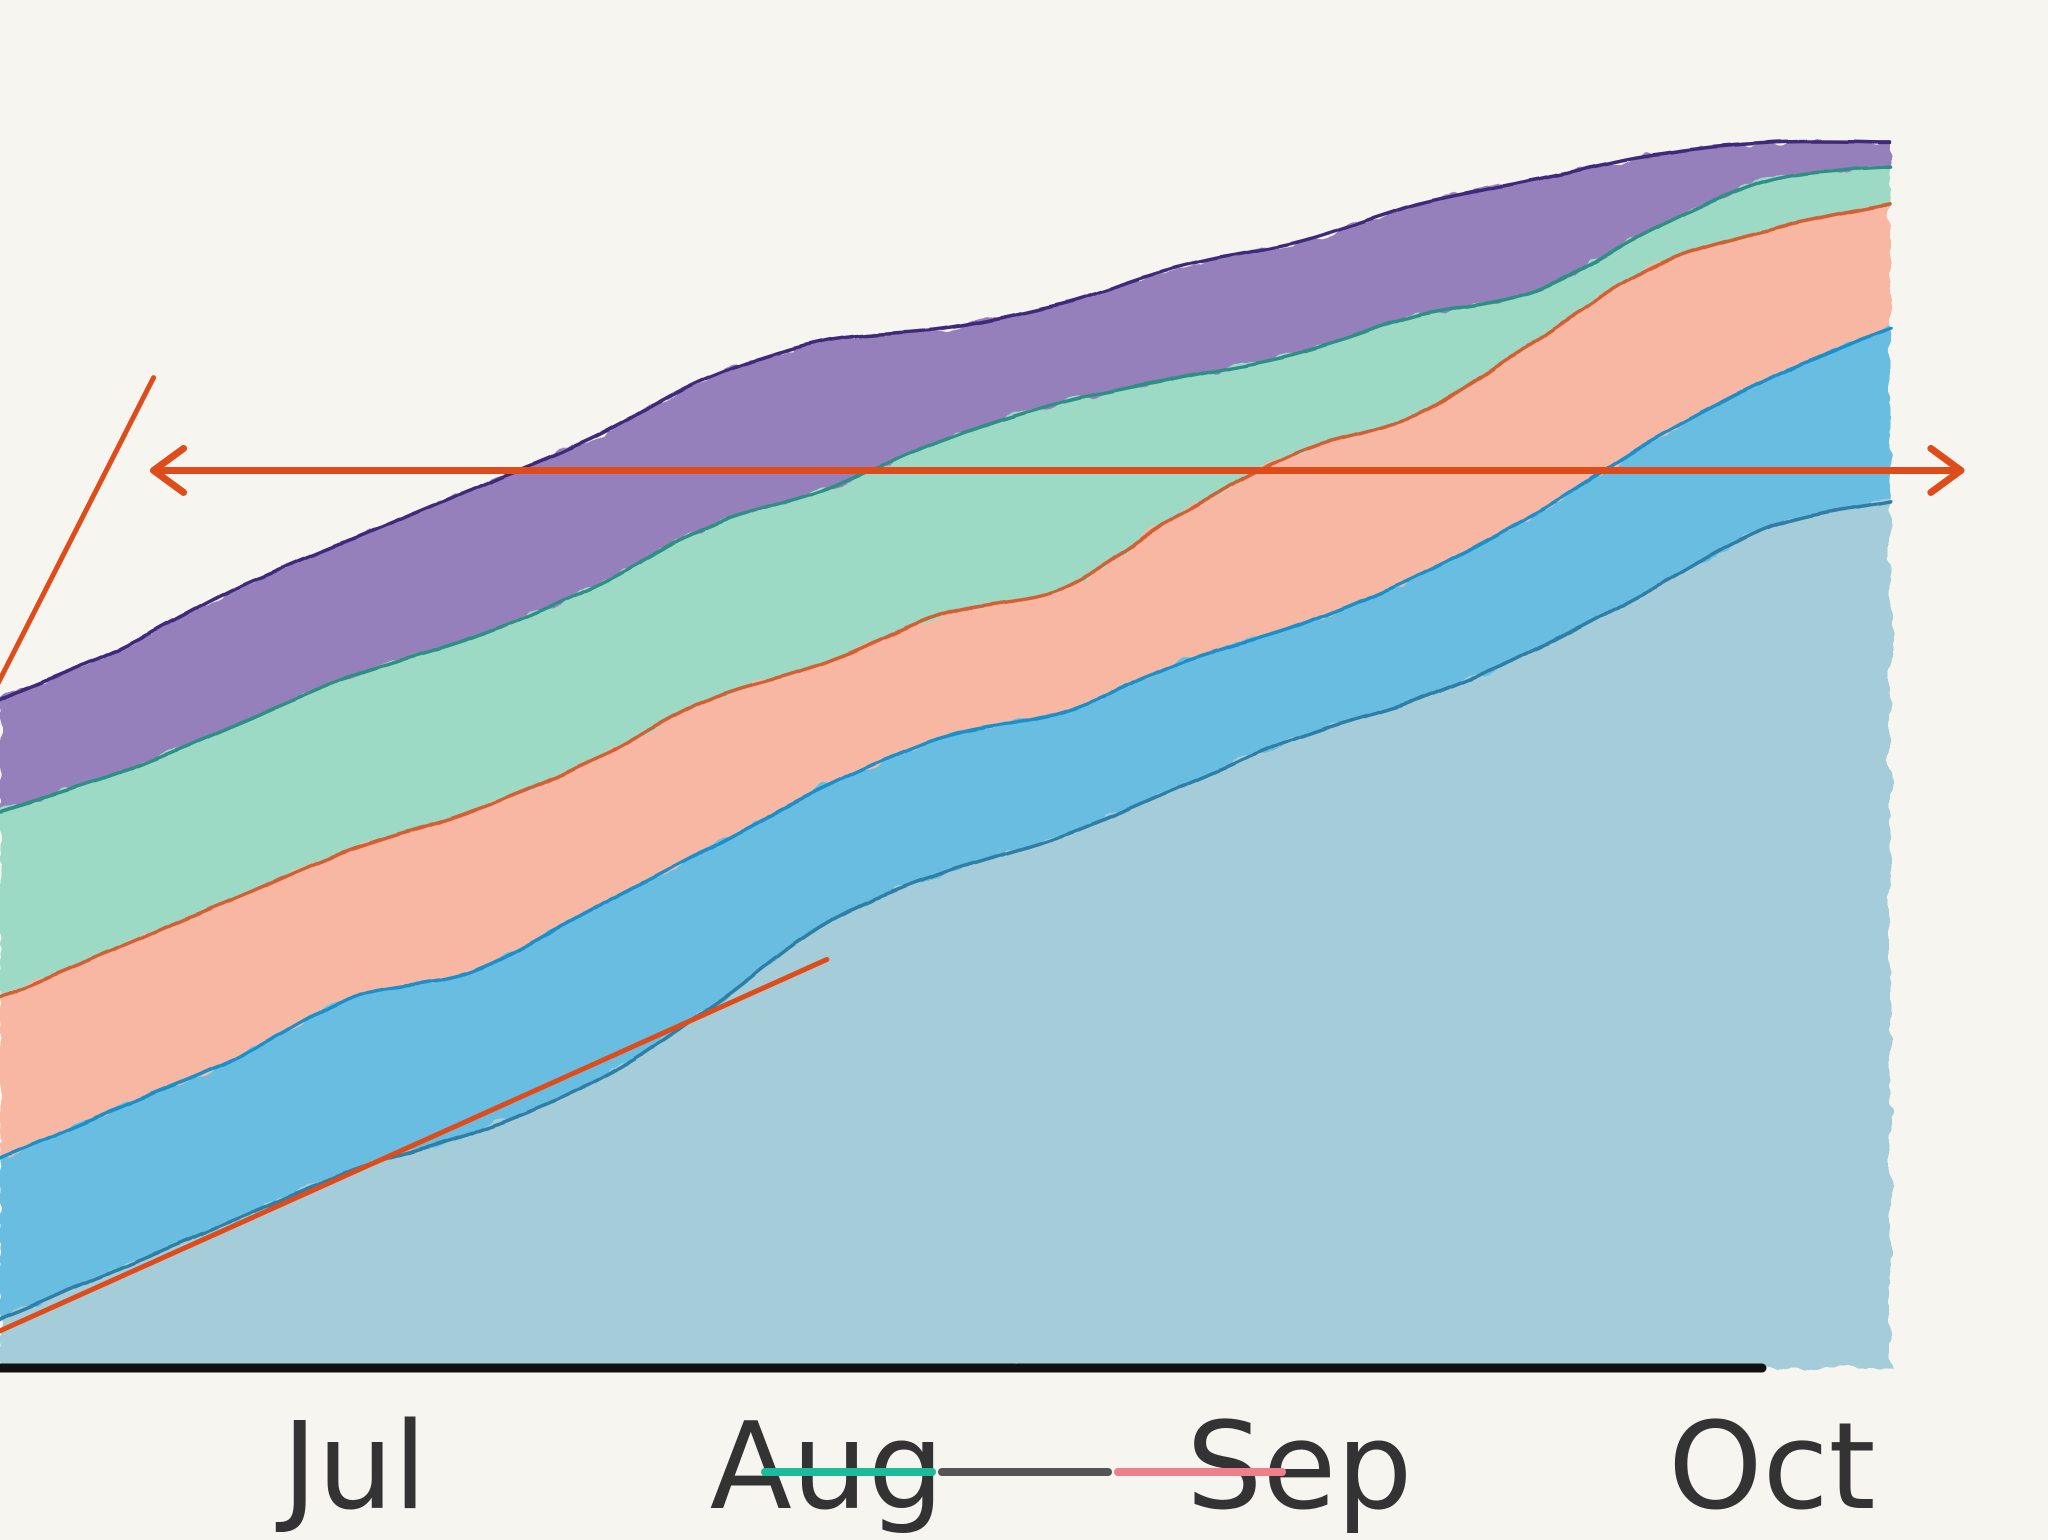 The image size is (2048, 1540). What do you see at coordinates (1075, 1467) in the screenshot?
I see `x-tick-labels: Jul Aug Sep Oct` at bounding box center [1075, 1467].